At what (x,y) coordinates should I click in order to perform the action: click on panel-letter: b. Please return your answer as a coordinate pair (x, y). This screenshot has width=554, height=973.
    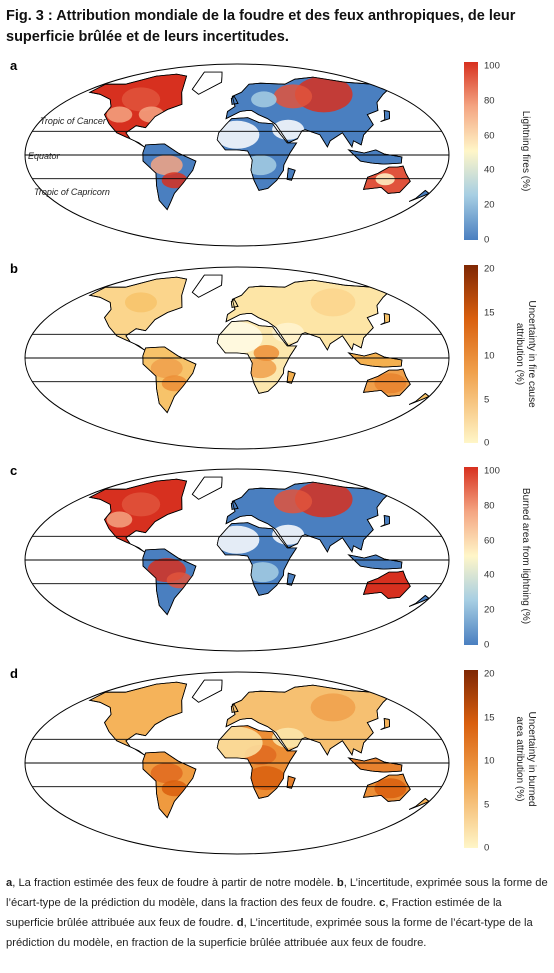
    Looking at the image, I should click on (14, 268).